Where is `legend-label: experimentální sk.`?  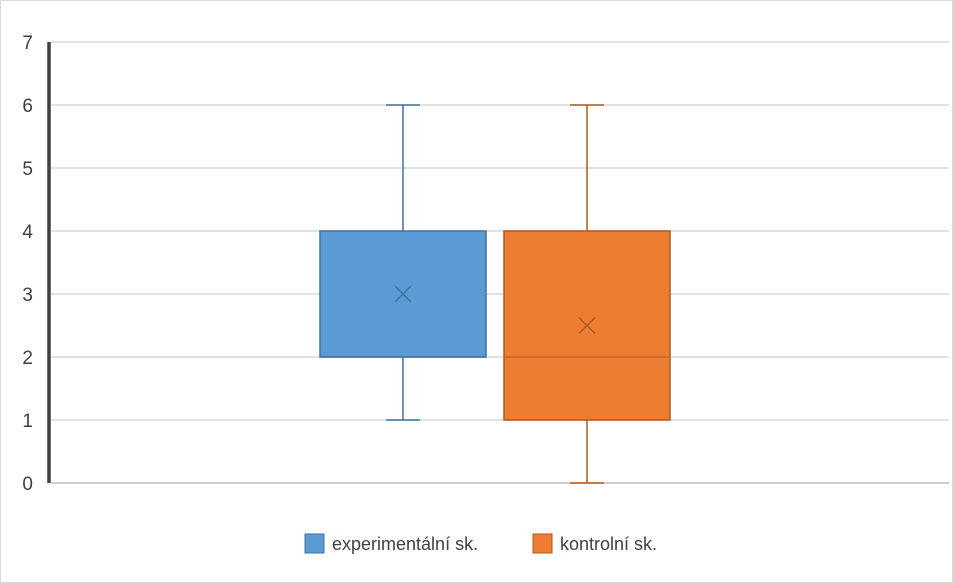 legend-label: experimentální sk. is located at coordinates (405, 544).